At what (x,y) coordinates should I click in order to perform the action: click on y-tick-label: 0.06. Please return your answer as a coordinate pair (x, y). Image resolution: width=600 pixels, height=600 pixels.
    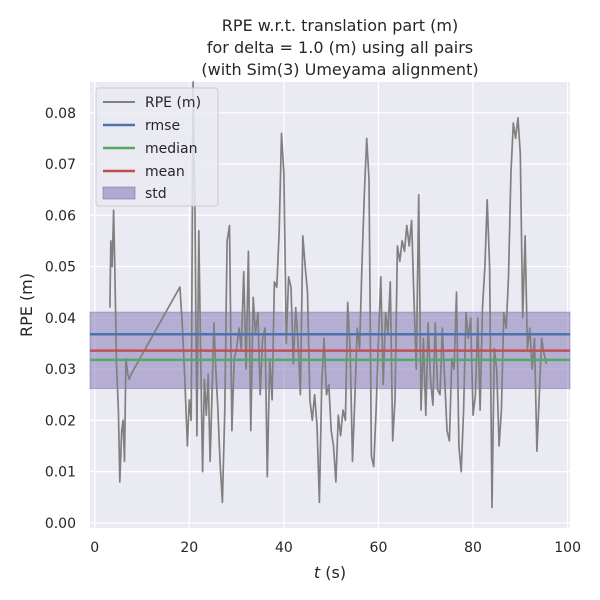
    Looking at the image, I should click on (60, 216).